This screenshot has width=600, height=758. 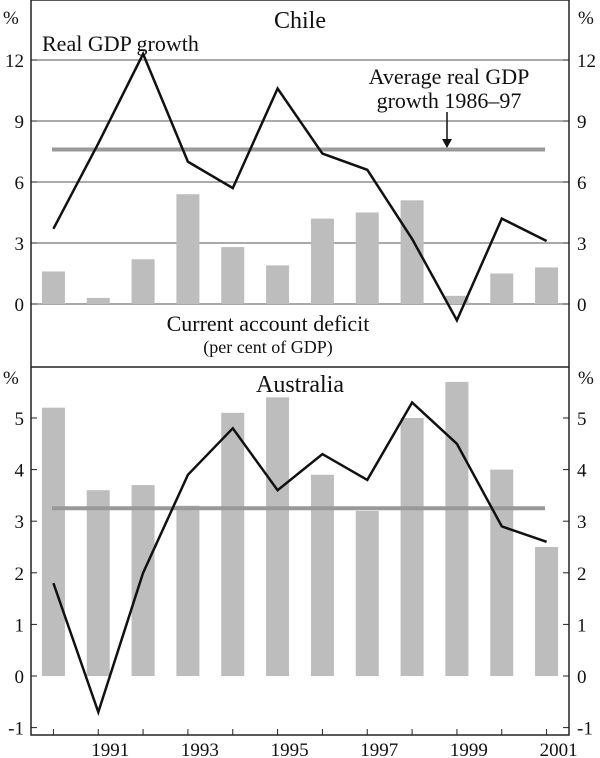 I want to click on chile-ytick-right: 12, so click(x=586, y=61).